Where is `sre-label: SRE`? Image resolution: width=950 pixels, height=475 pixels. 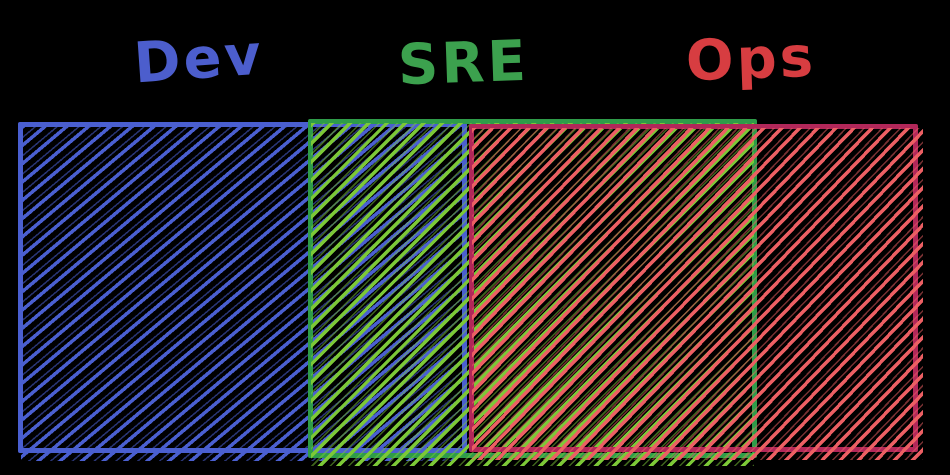 sre-label: SRE is located at coordinates (463, 63).